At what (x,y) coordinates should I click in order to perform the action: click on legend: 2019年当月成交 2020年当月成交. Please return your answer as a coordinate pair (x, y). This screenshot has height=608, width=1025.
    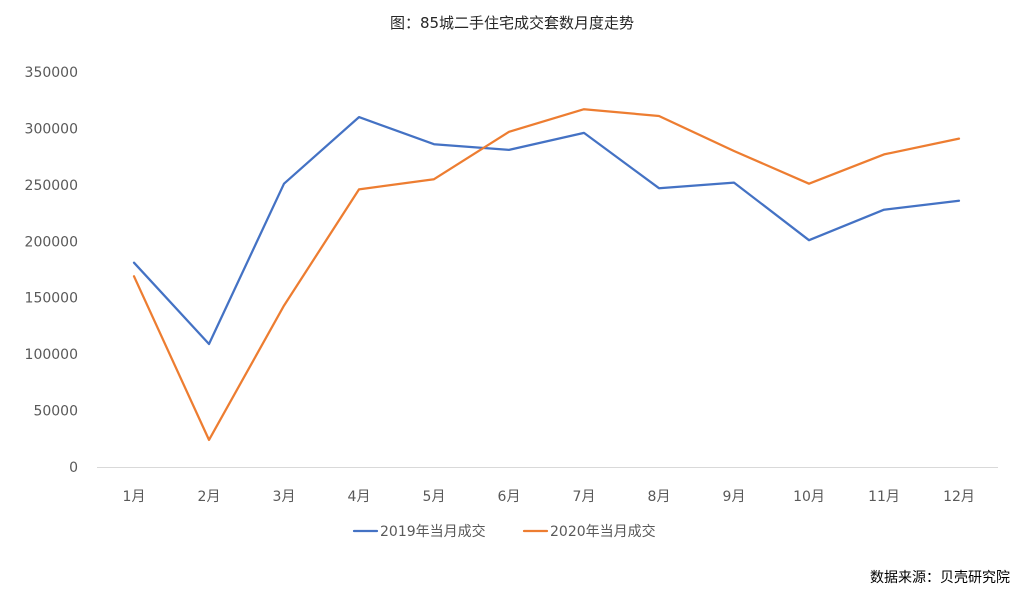
    Looking at the image, I should click on (504, 531).